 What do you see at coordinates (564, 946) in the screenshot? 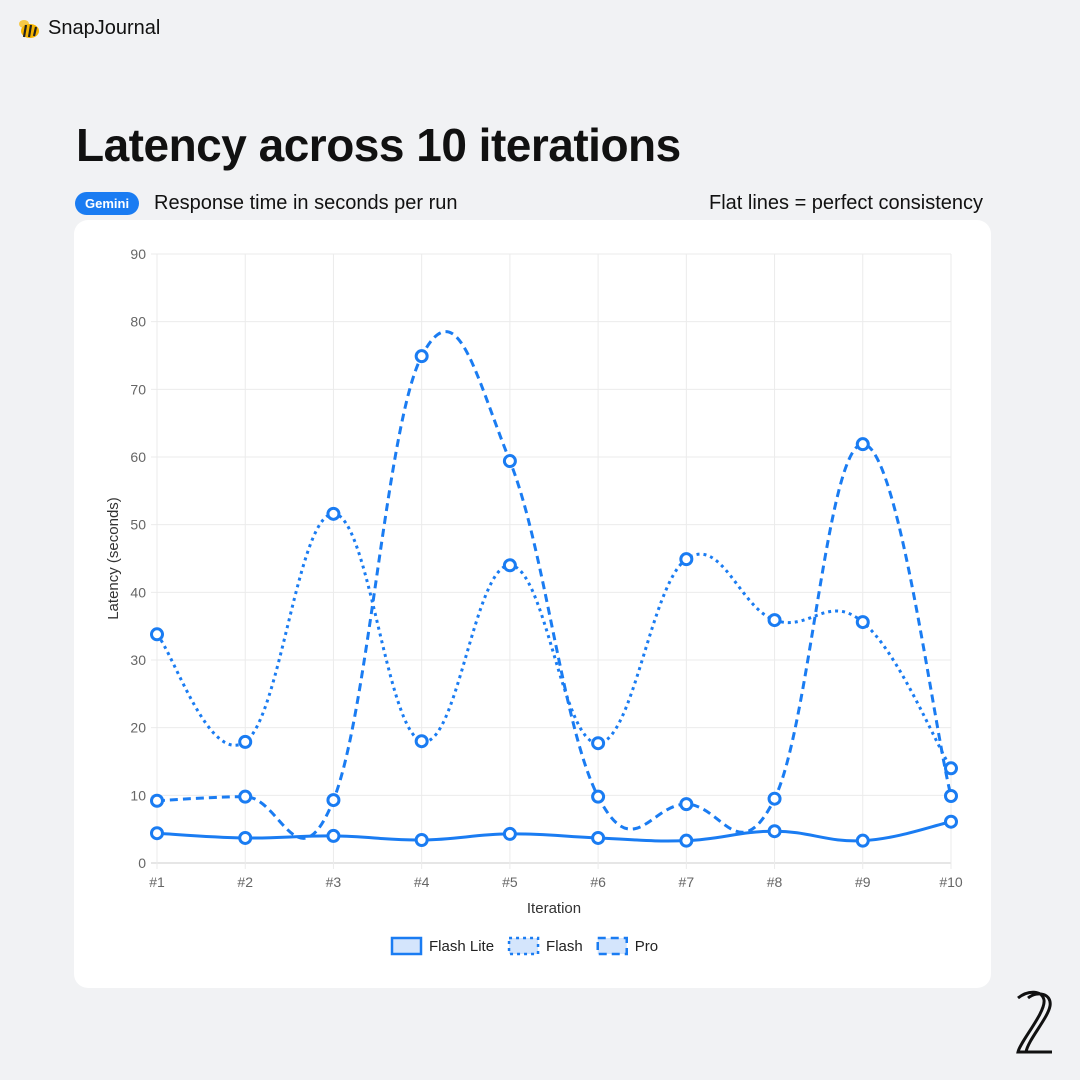
I see `legend-label: Flash` at bounding box center [564, 946].